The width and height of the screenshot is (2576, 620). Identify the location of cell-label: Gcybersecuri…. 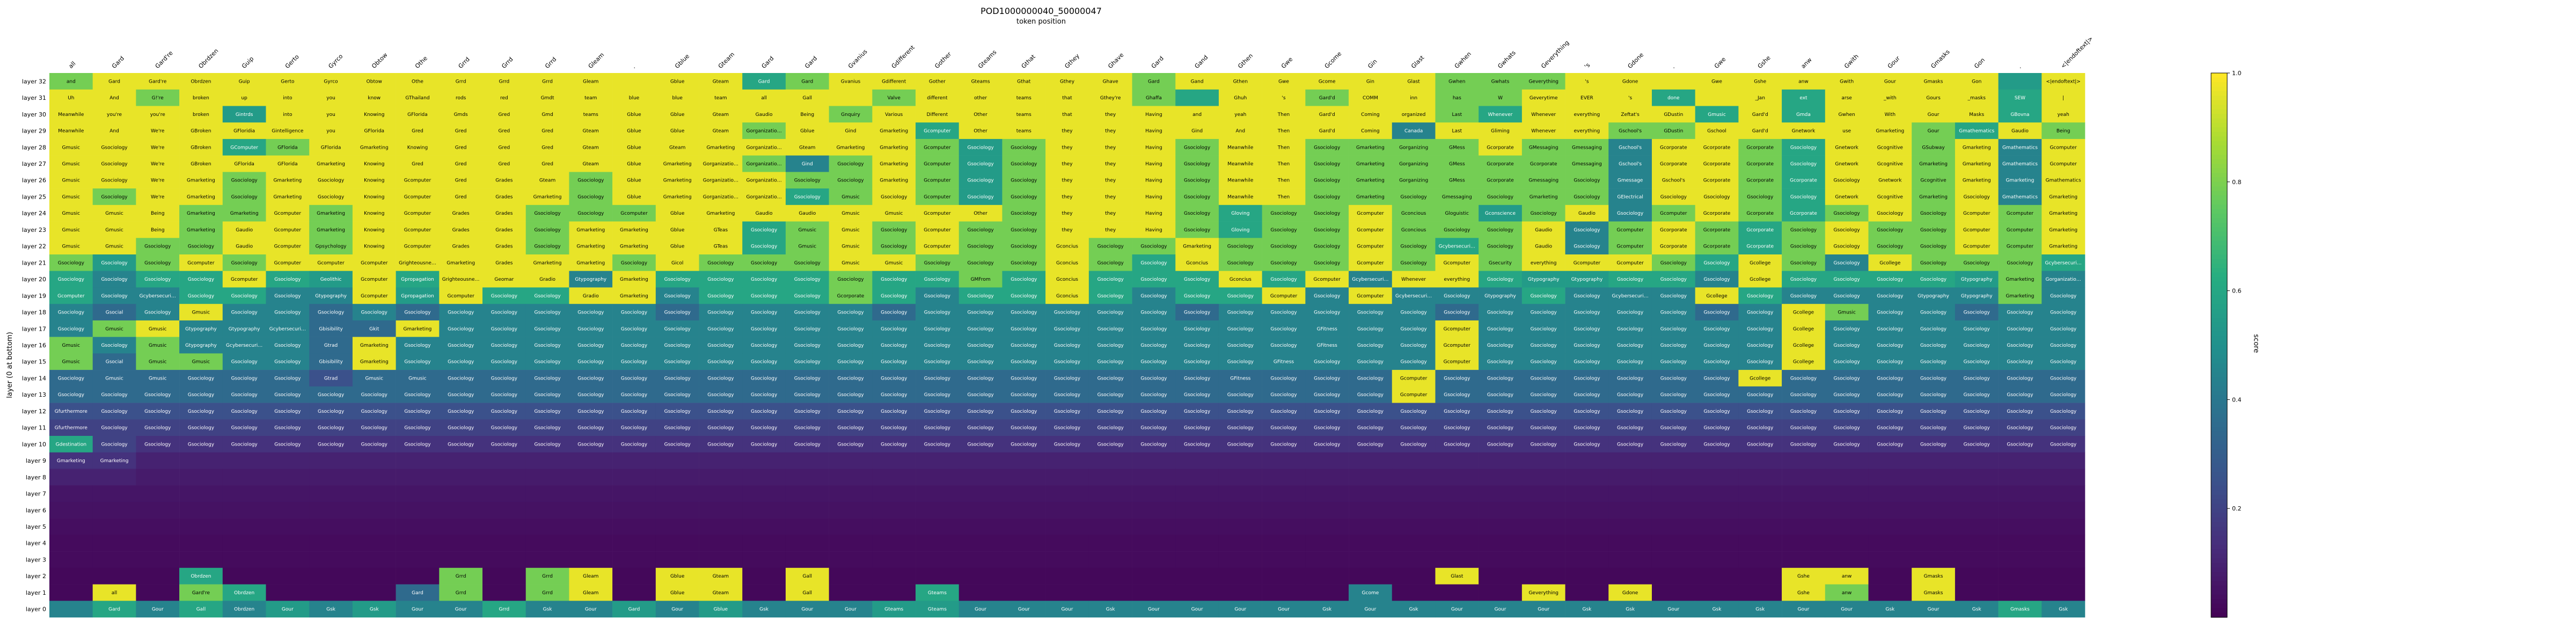
(1457, 247).